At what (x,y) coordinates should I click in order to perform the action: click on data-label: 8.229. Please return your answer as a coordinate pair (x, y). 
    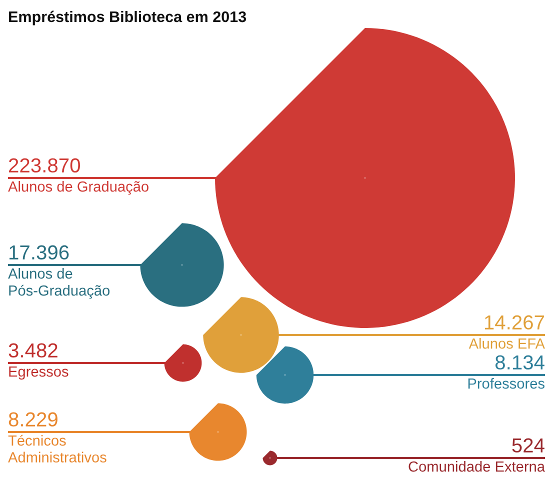
    Looking at the image, I should click on (33, 419).